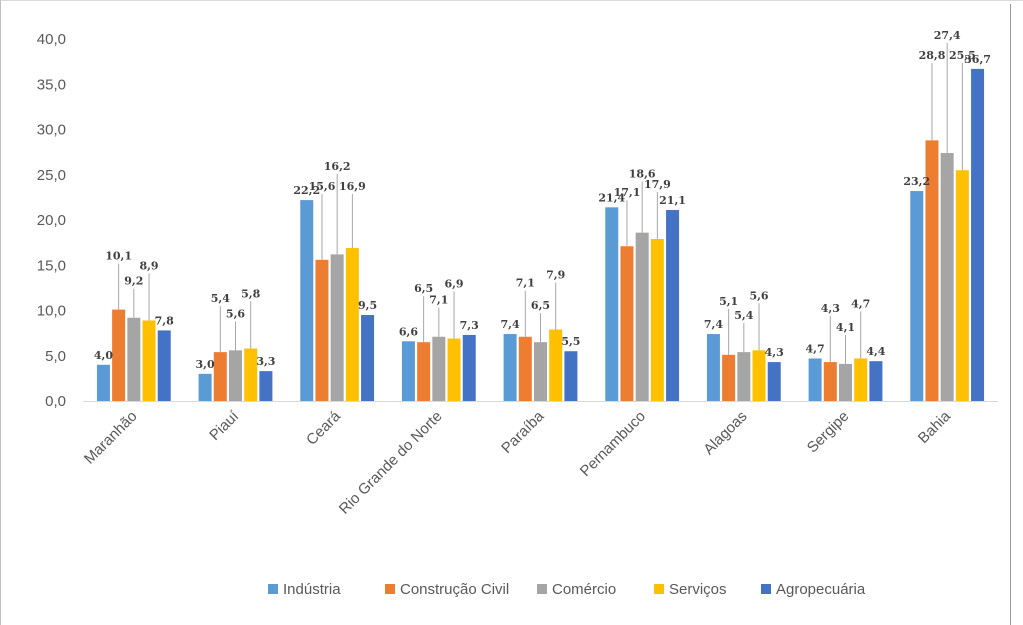  I want to click on y-tick-label: 25,0, so click(51, 175).